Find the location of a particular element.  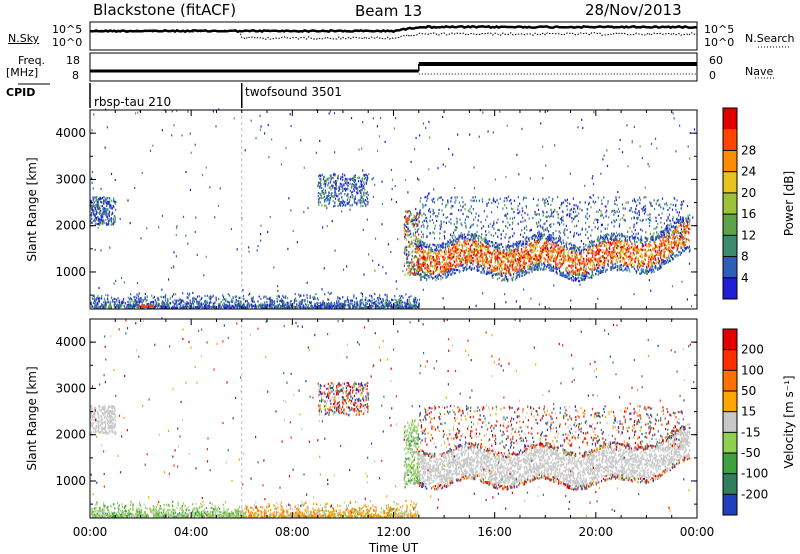

colorbar-tick: 50 is located at coordinates (748, 391).